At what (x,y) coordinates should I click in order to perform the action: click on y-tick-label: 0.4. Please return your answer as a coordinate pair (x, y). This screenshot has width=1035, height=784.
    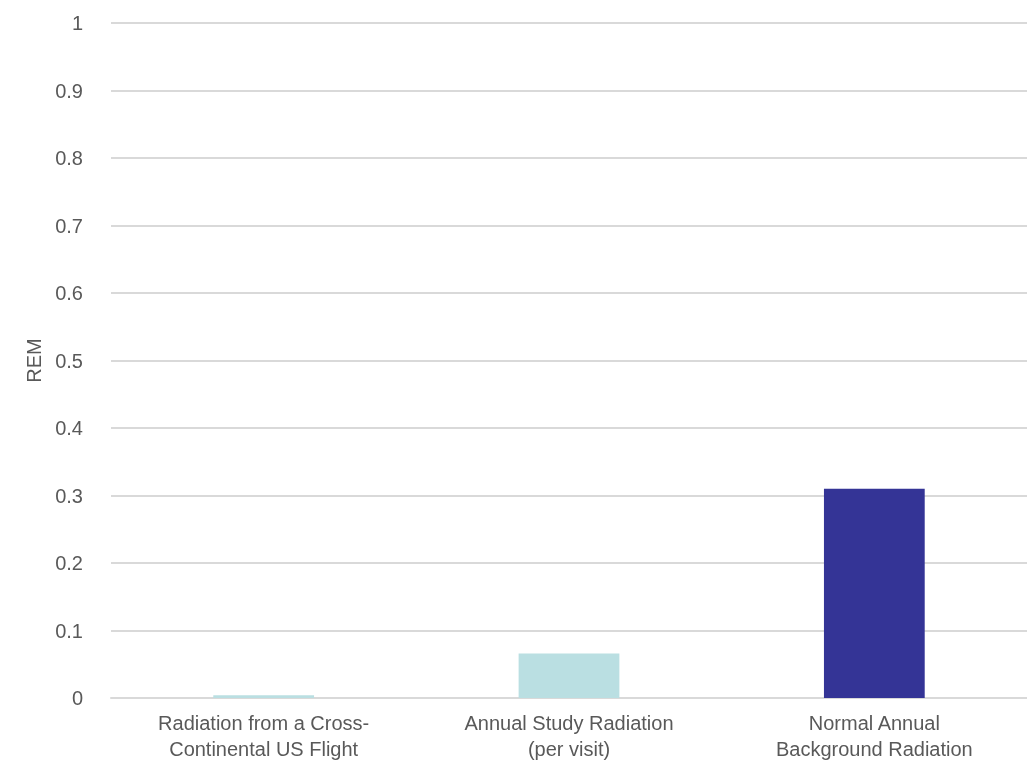
    Looking at the image, I should click on (69, 428).